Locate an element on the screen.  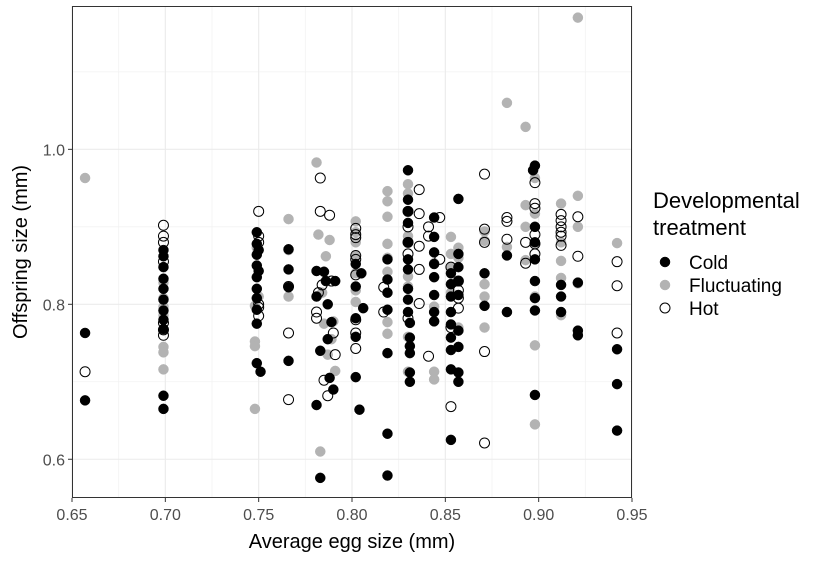
x-axis: 0.65 0.70 0.75 0.80 0.85 0.90 0.95 is located at coordinates (352, 511).